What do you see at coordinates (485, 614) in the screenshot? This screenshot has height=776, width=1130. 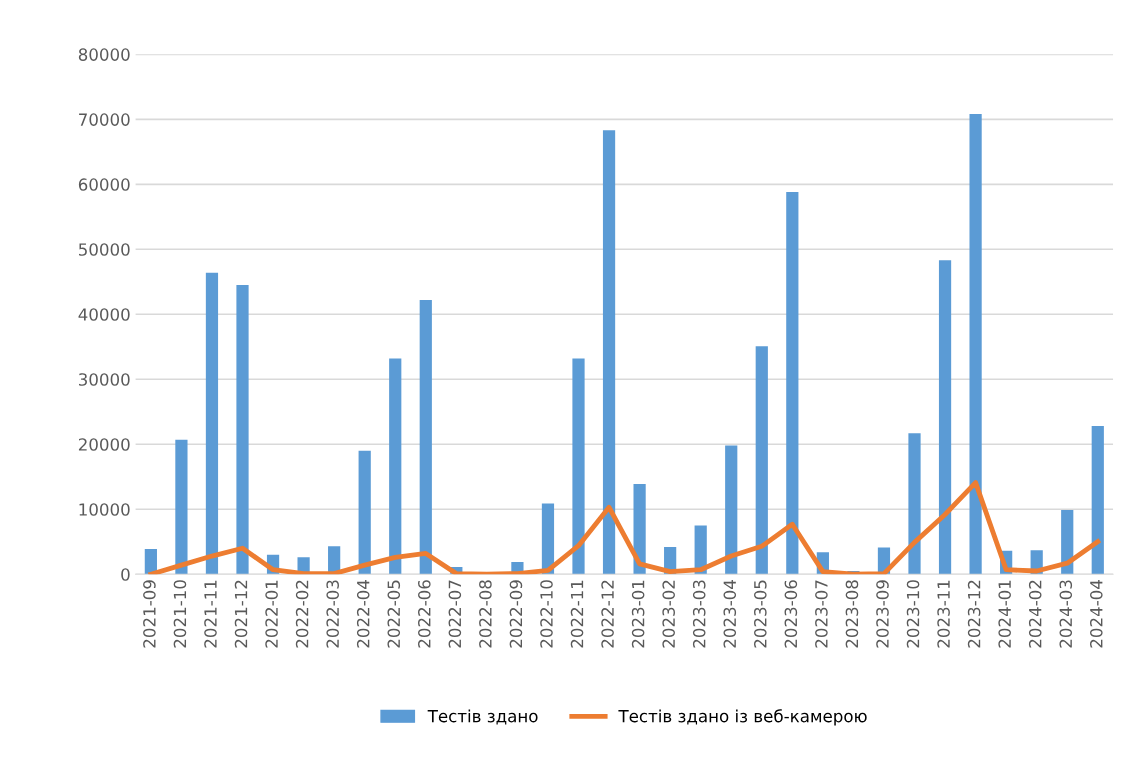 I see `x-tick-label: 2022-08` at bounding box center [485, 614].